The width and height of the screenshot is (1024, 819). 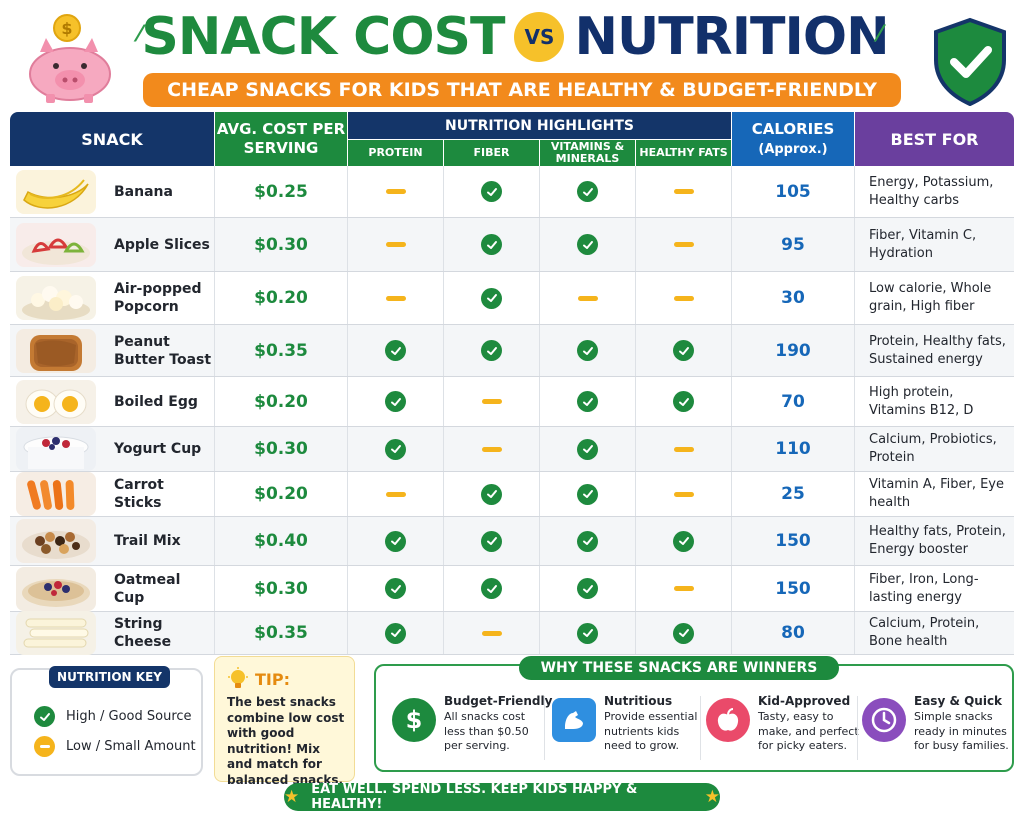 What do you see at coordinates (970, 61) in the screenshot?
I see `shield-check-icon` at bounding box center [970, 61].